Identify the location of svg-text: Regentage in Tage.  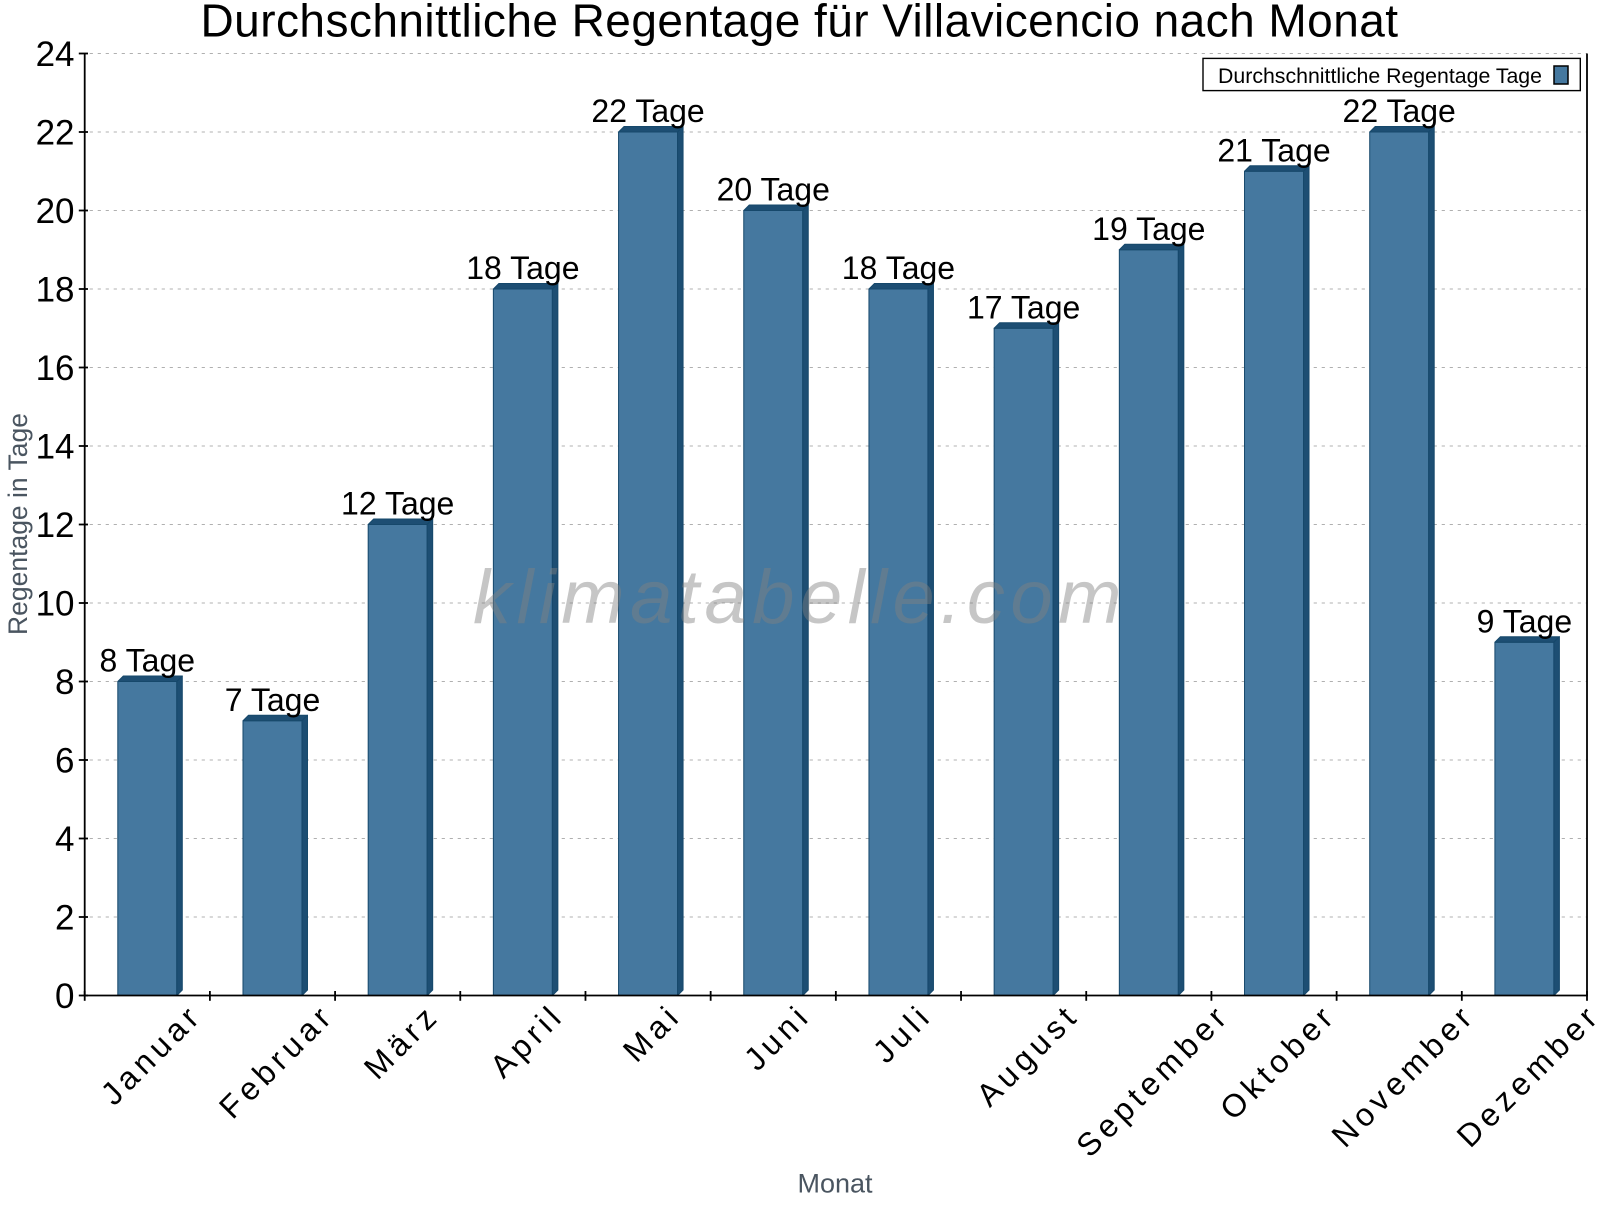
(18, 524).